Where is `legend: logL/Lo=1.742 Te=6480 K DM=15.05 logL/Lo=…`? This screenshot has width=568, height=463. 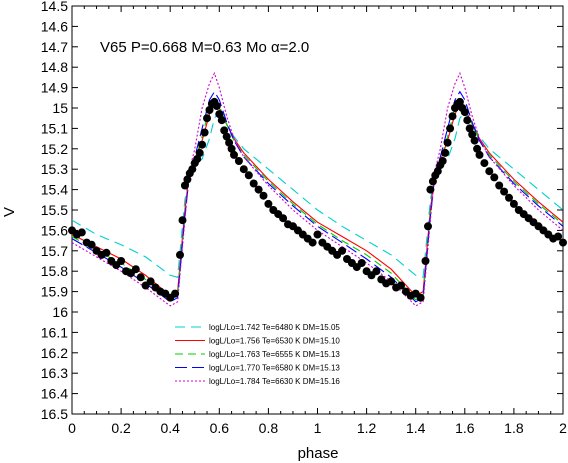 legend: logL/Lo=1.742 Te=6480 K DM=15.05 logL/Lo=… is located at coordinates (257, 354).